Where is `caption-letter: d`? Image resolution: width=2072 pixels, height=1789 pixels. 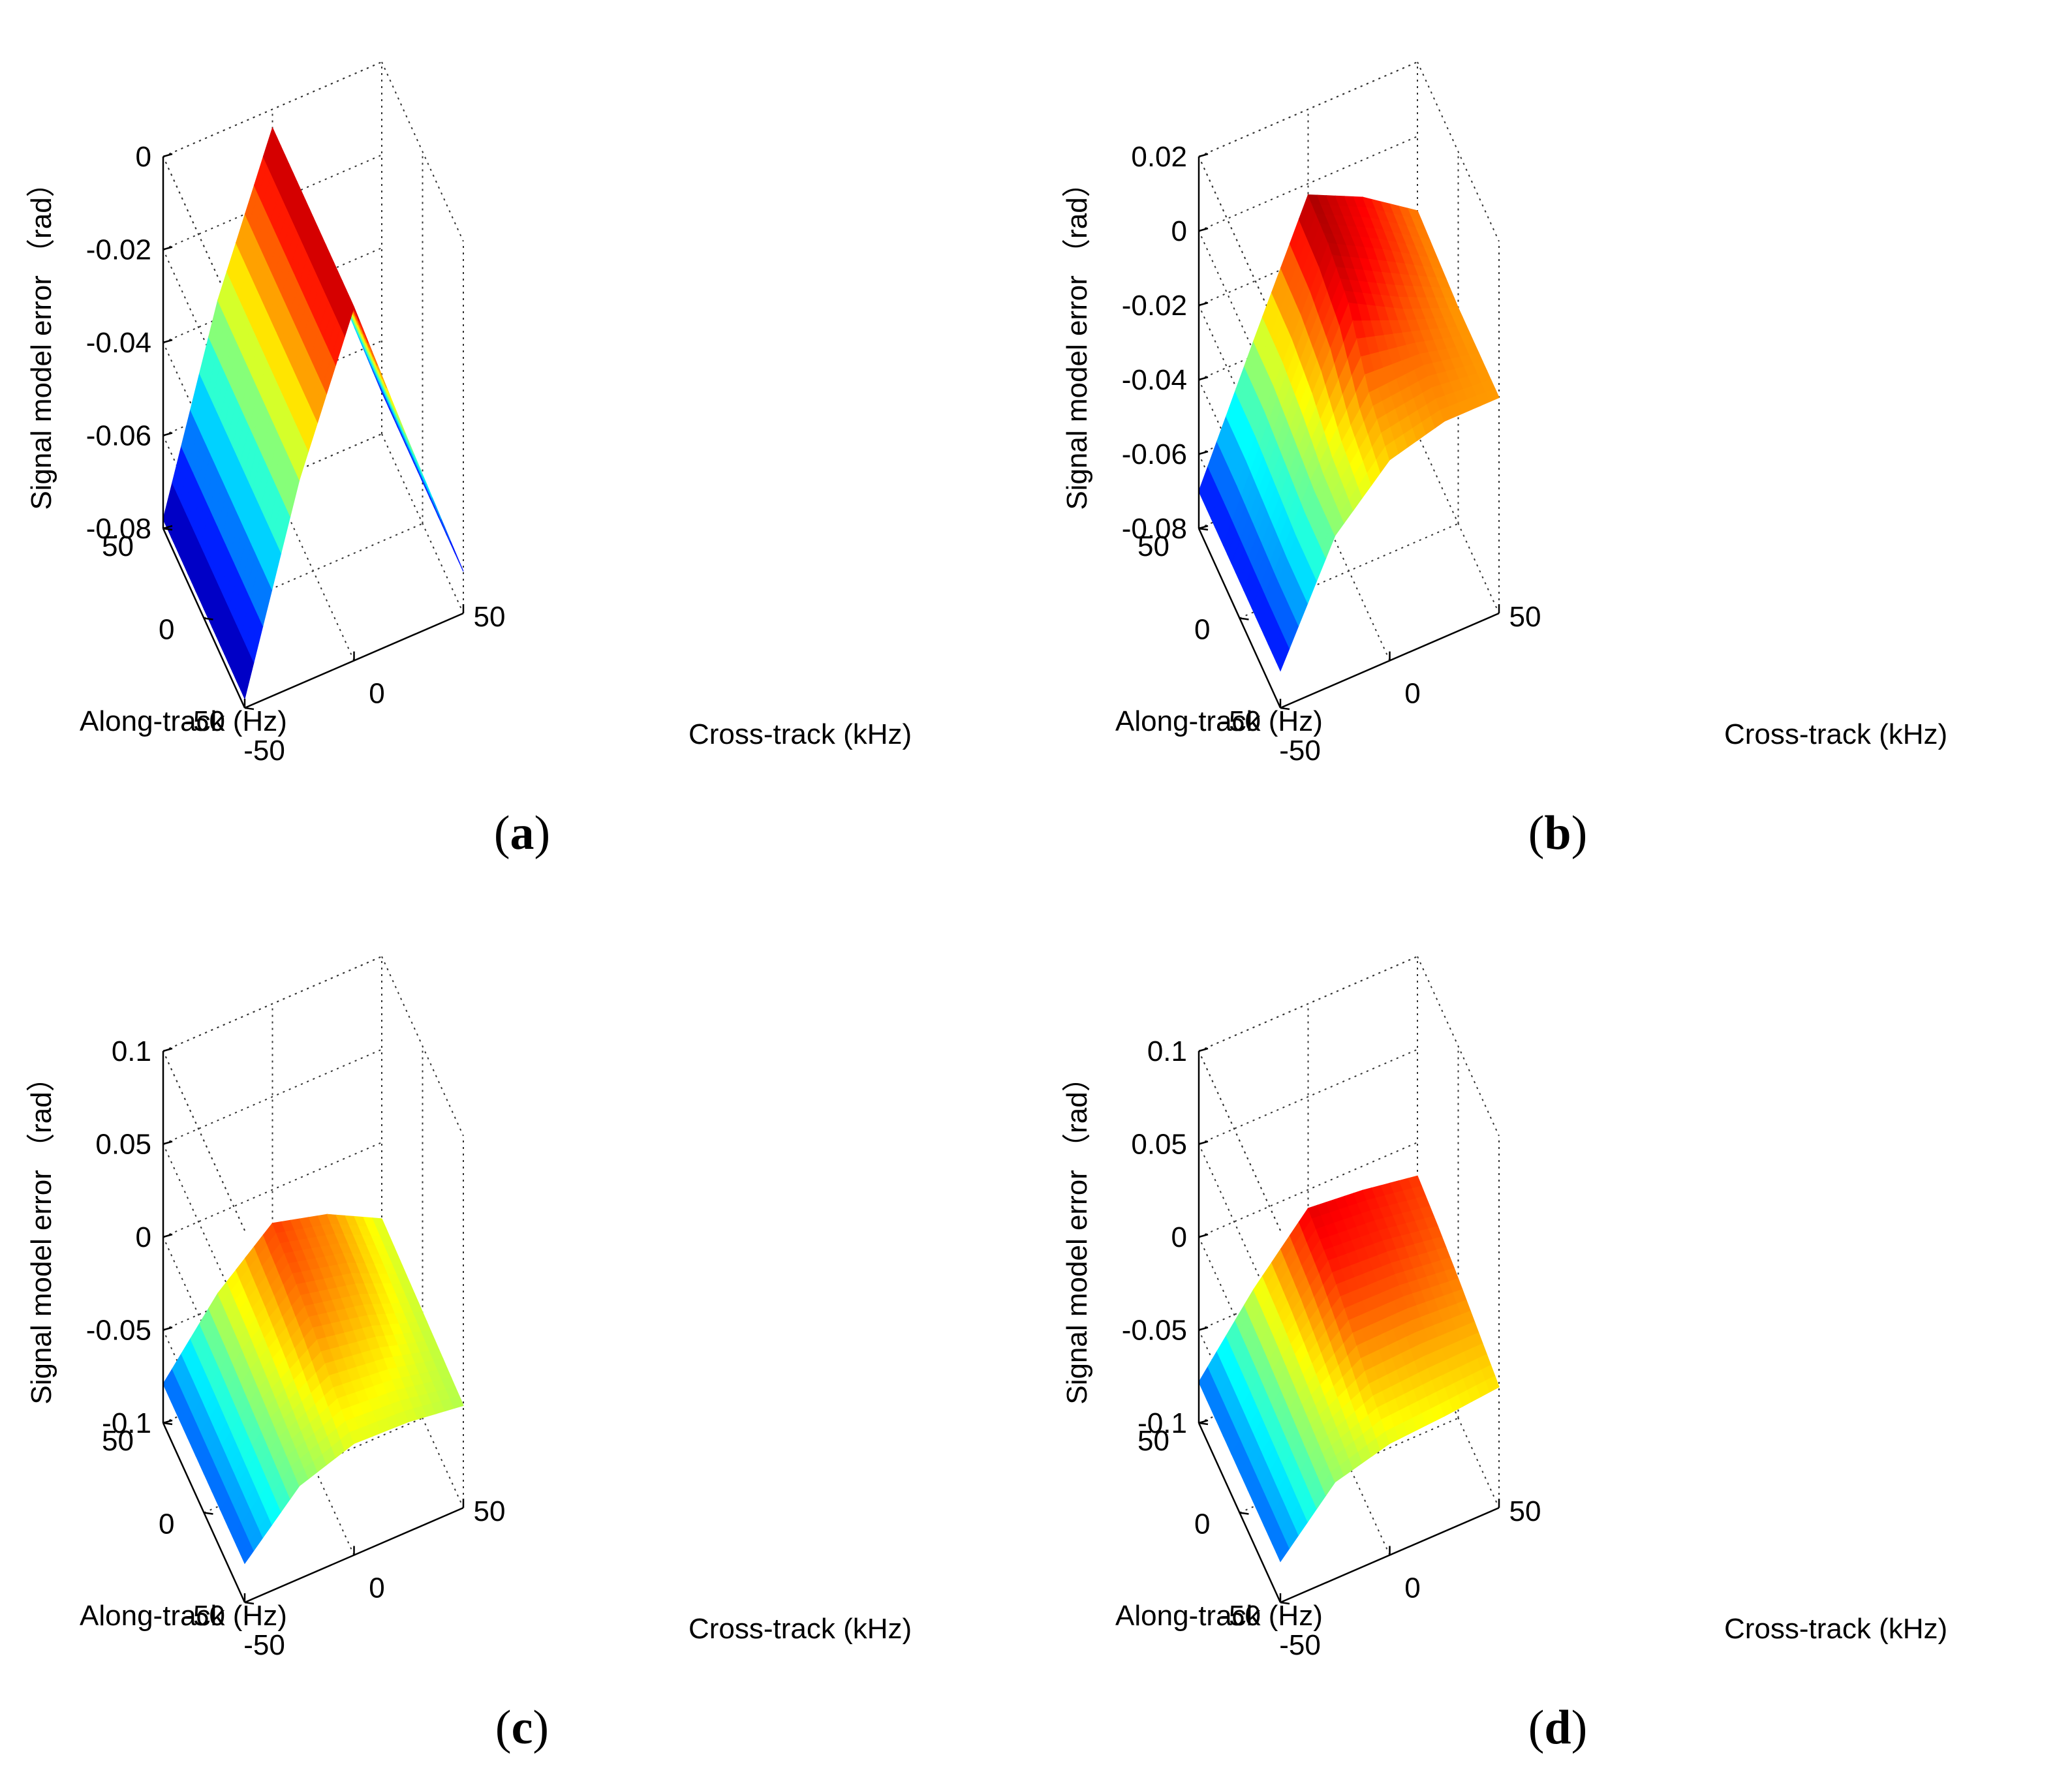
caption-letter: d is located at coordinates (1557, 1727).